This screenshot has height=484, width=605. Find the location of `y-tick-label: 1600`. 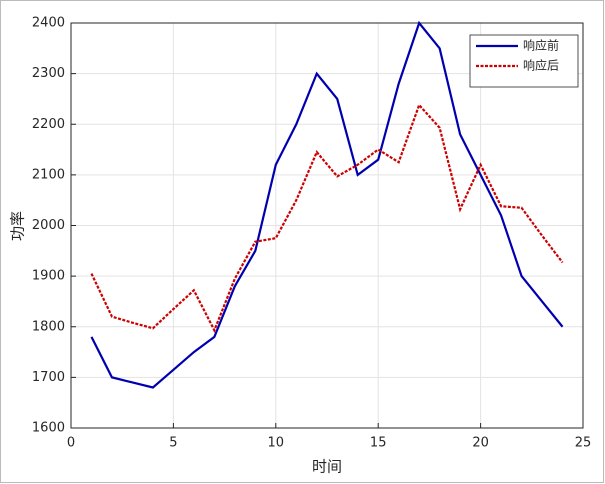

y-tick-label: 1600 is located at coordinates (48, 428).